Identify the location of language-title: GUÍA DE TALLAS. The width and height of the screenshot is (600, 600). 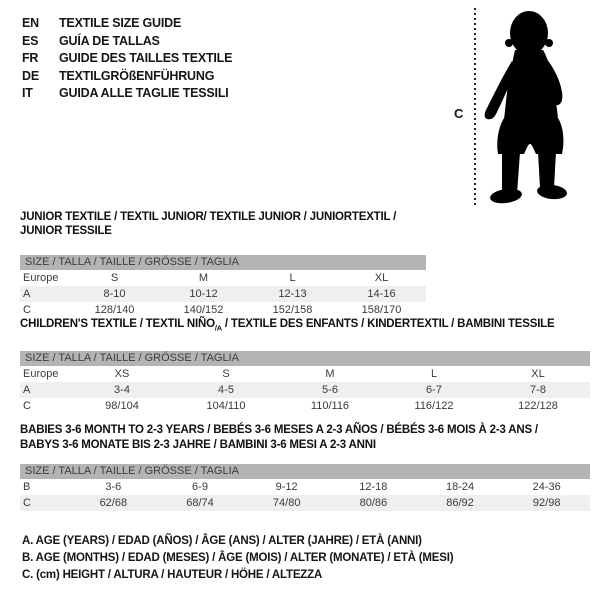
(109, 40).